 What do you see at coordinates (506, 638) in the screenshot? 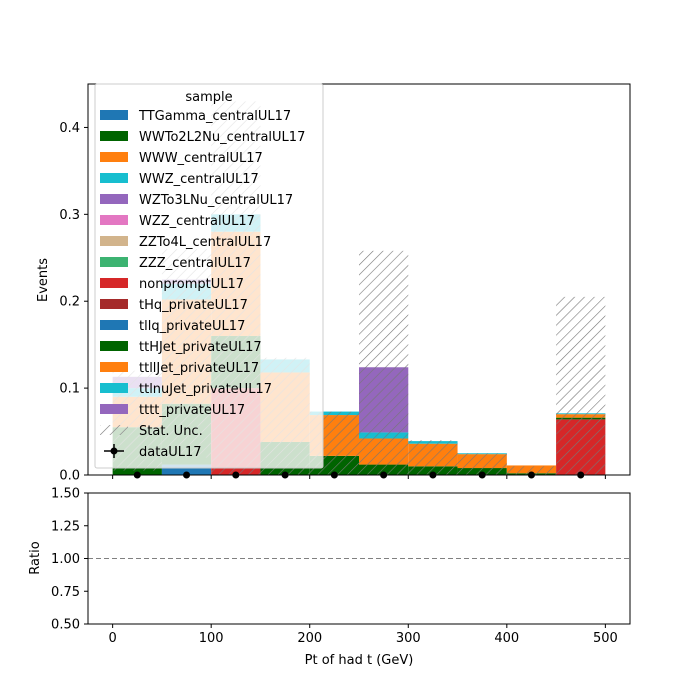
I see `ratio-x-tick-label: 400` at bounding box center [506, 638].